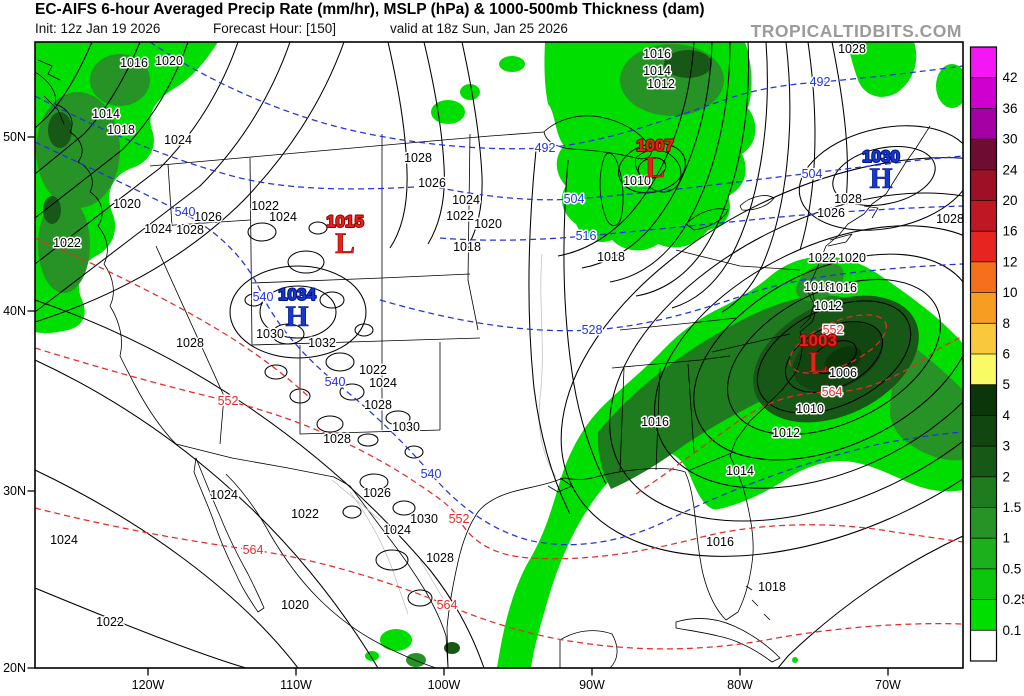  Describe the element at coordinates (1007, 415) in the screenshot. I see `colorbar-value: 4` at that location.